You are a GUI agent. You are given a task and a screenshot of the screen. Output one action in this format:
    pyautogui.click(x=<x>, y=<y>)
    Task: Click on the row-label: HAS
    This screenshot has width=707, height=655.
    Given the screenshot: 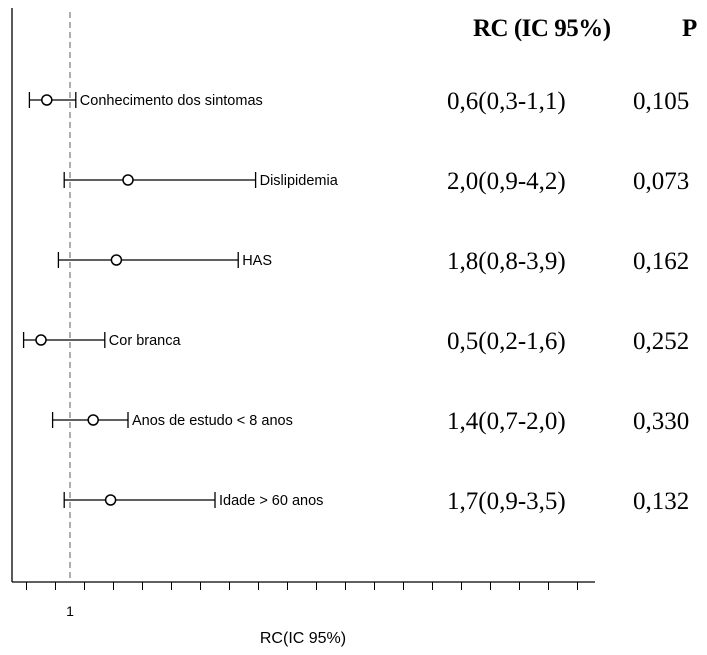 What is the action you would take?
    pyautogui.click(x=257, y=261)
    